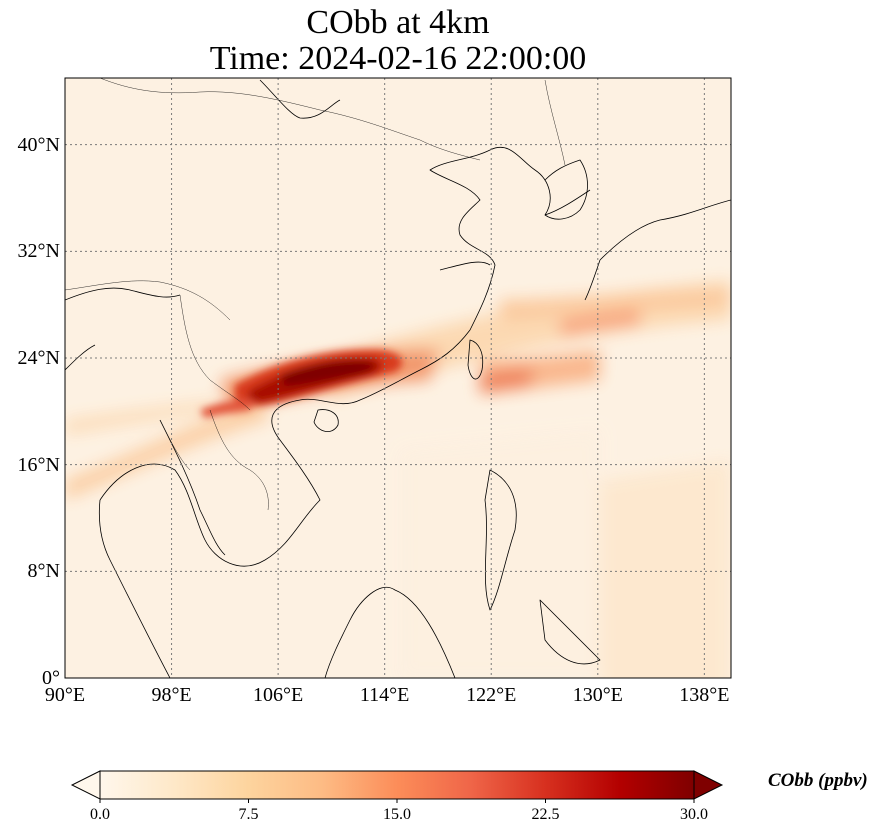 This screenshot has width=887, height=836. I want to click on title-line-2: Time: 2024-02-16 22:00:00, so click(398, 58).